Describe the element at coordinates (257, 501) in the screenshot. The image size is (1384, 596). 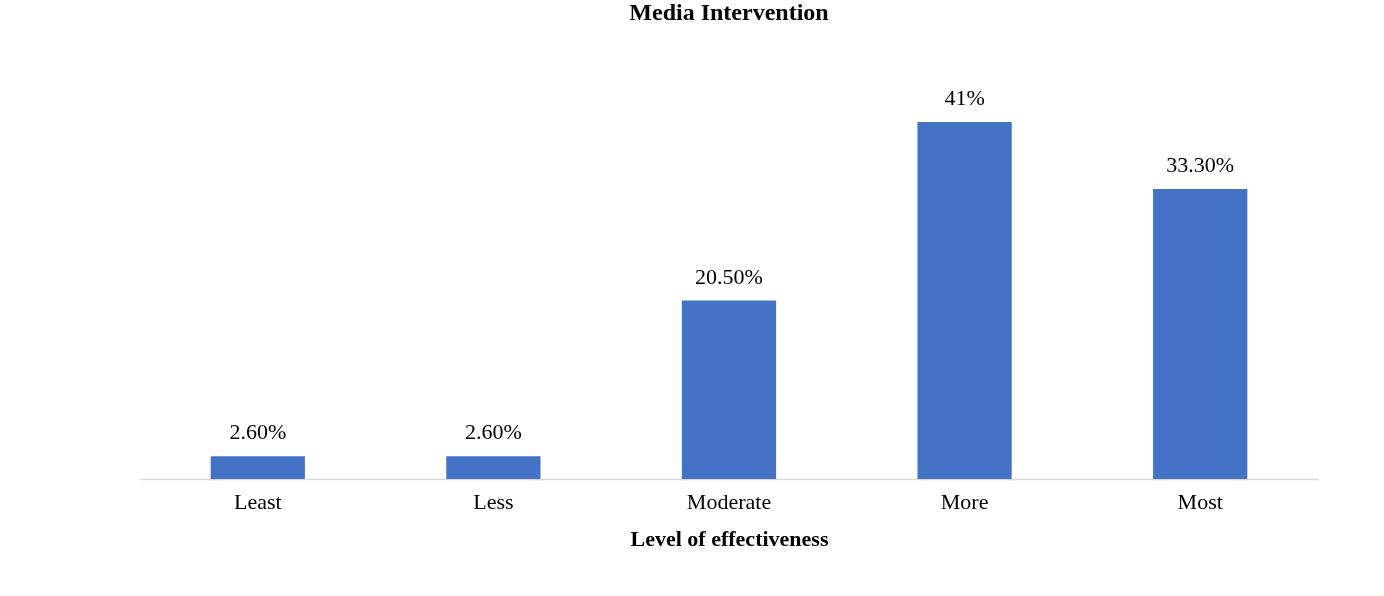
I see `x-tick-label: Least` at that location.